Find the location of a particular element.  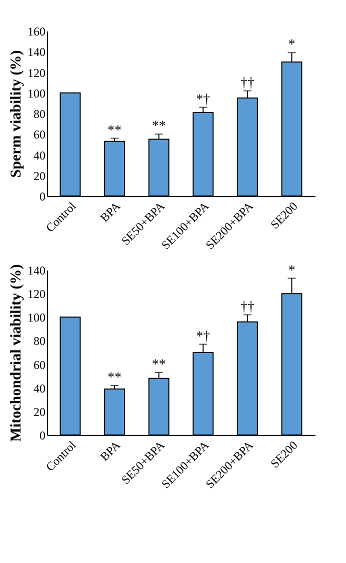

y-tick-label: 160 is located at coordinates (37, 31).